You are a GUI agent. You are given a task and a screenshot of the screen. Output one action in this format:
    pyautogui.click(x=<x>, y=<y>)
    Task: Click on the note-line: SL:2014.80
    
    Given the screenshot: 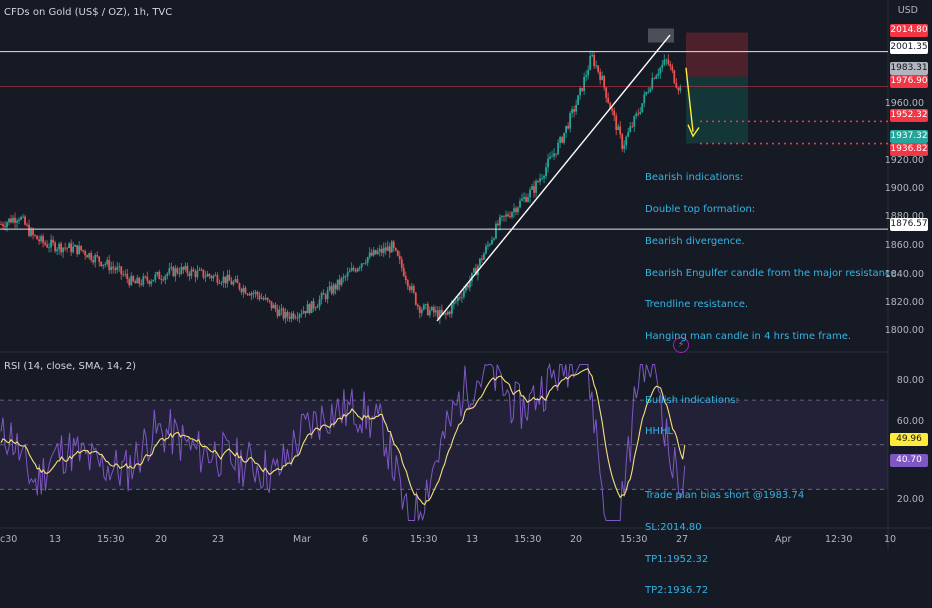 What is the action you would take?
    pyautogui.click(x=673, y=527)
    